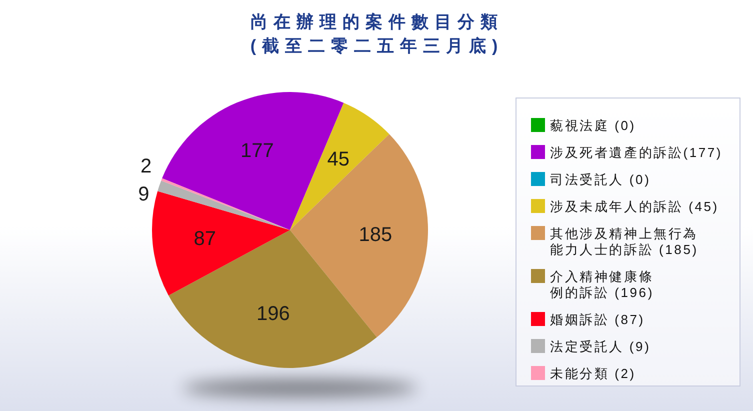 The width and height of the screenshot is (753, 411). I want to click on data-label: 45, so click(338, 159).